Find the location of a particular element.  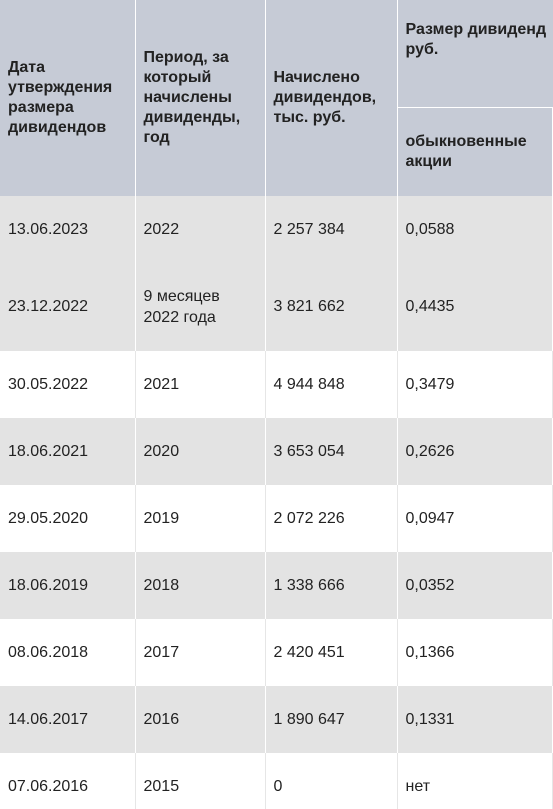

cell-date: 29.05.2020 is located at coordinates (68, 518).